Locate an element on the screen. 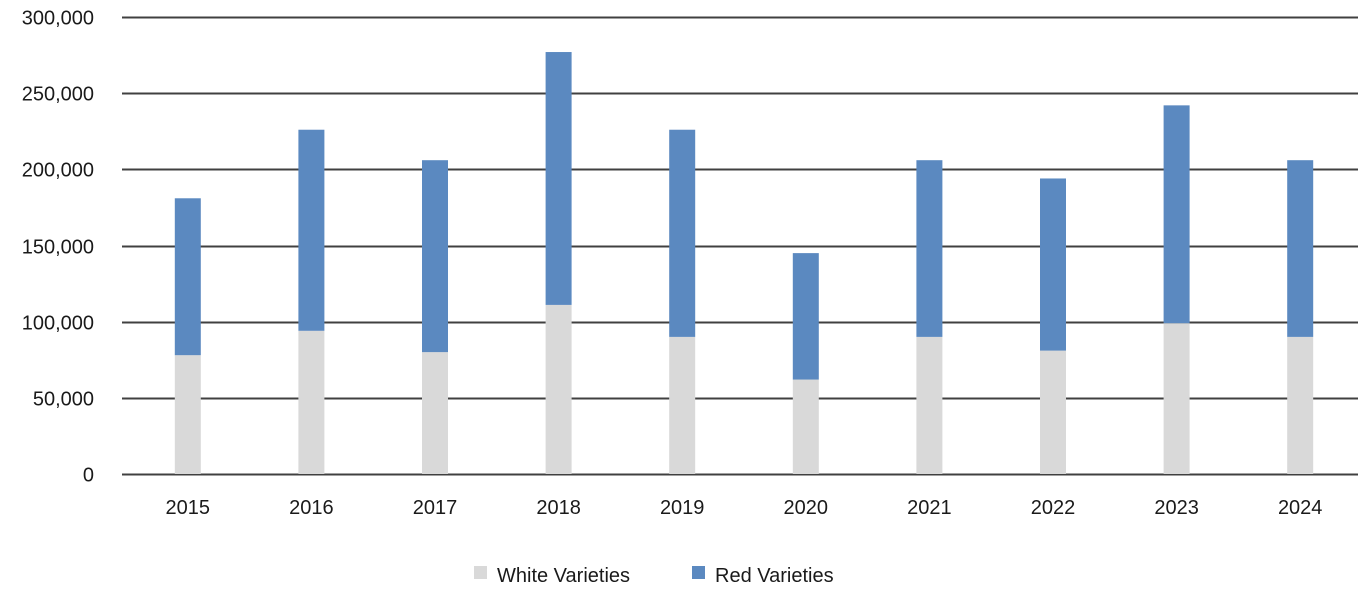 The height and width of the screenshot is (589, 1369). bar-red-varieties-2022 is located at coordinates (1053, 264).